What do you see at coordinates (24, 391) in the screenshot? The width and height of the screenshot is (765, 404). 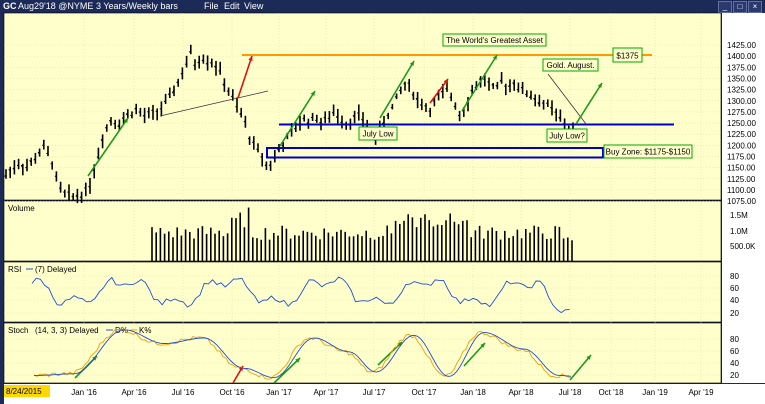 I see `start-date-label: 8/24/2015` at bounding box center [24, 391].